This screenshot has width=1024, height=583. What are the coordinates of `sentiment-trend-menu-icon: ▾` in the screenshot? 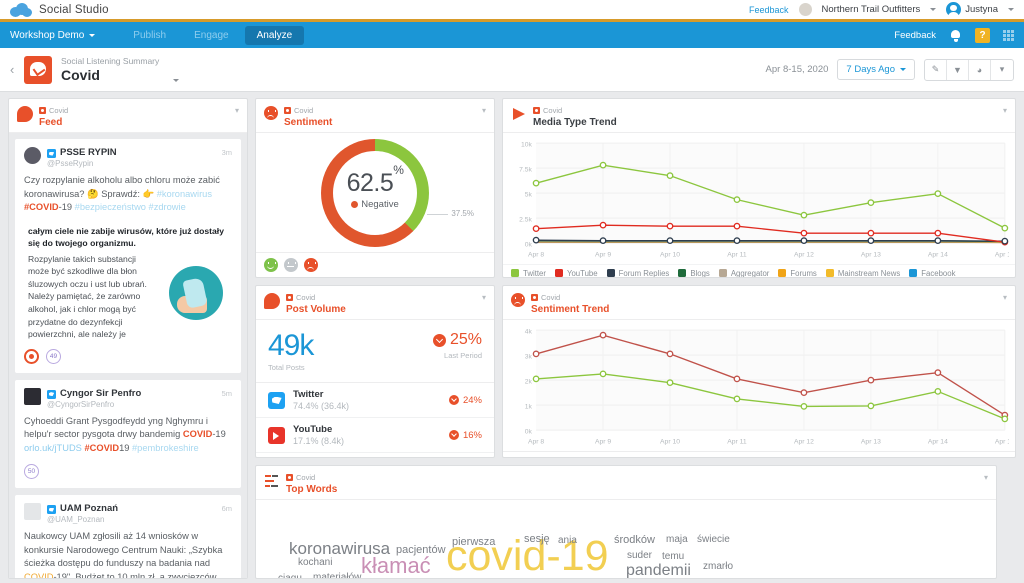 It's located at (1004, 297).